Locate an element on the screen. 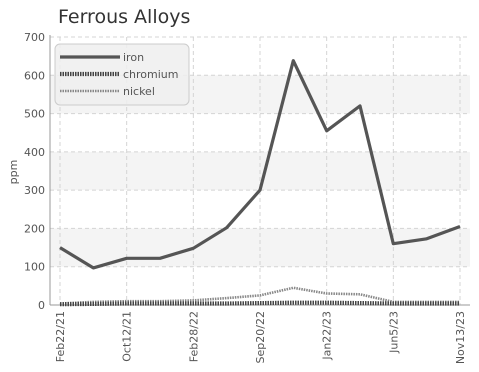 The width and height of the screenshot is (479, 372). legend-label-iron: iron is located at coordinates (133, 57).